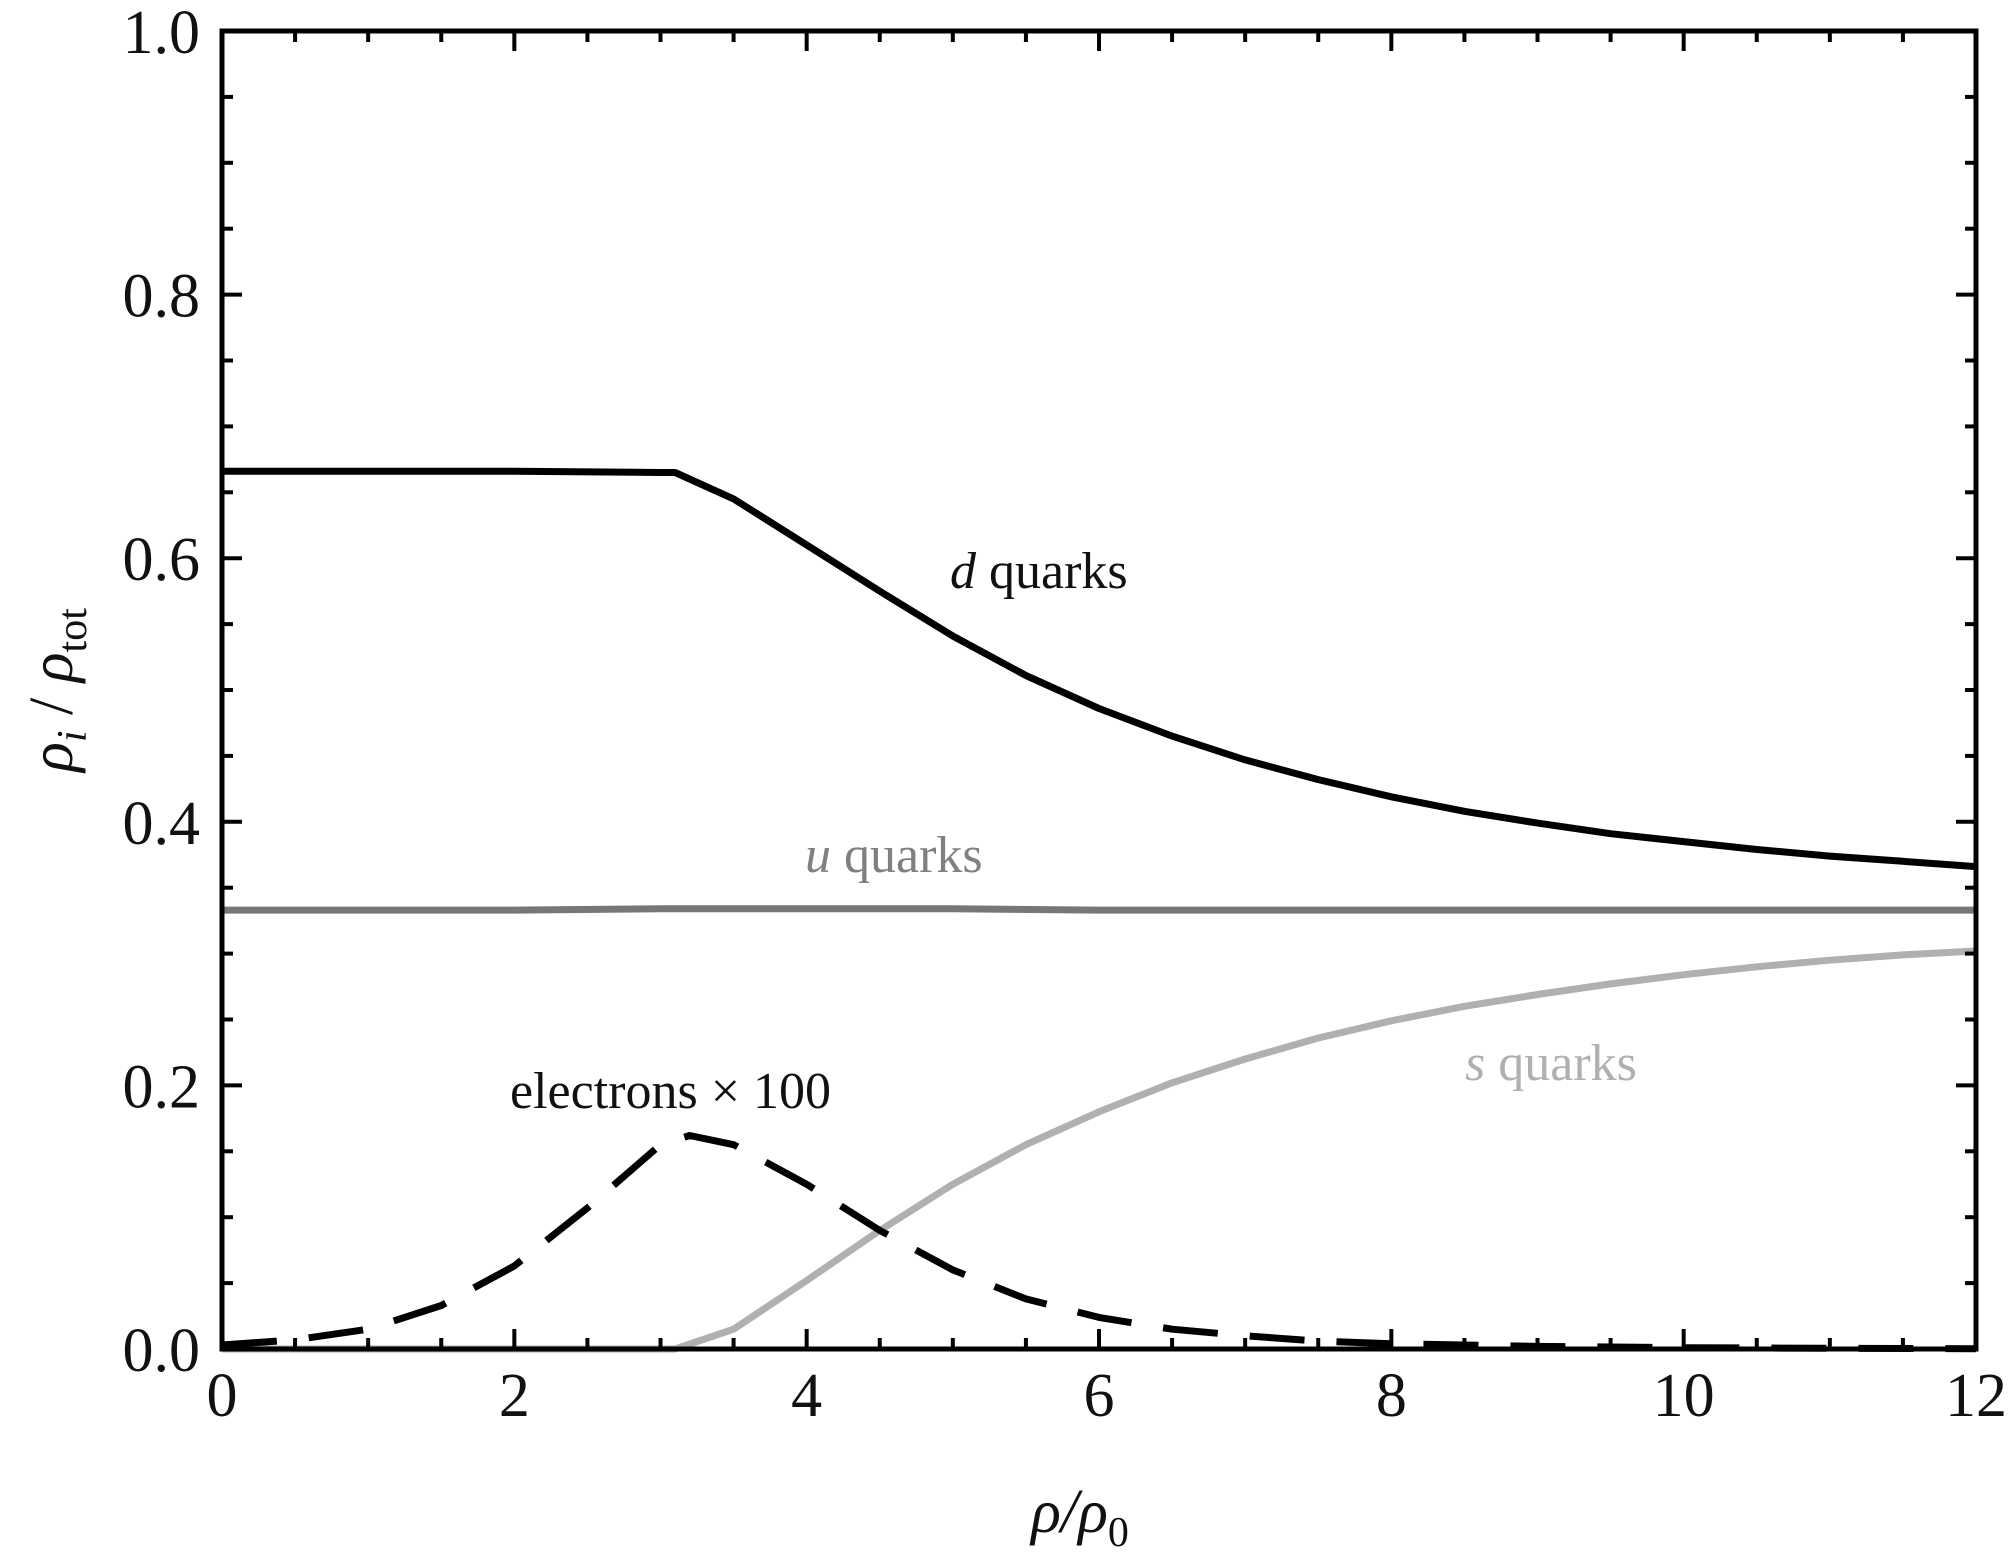  What do you see at coordinates (894, 855) in the screenshot?
I see `annotation-u-quarks: u quarks` at bounding box center [894, 855].